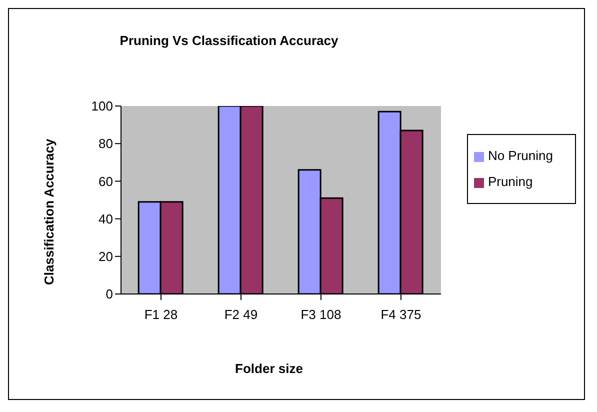  What do you see at coordinates (161, 314) in the screenshot?
I see `x-tick-label: F1 28` at bounding box center [161, 314].